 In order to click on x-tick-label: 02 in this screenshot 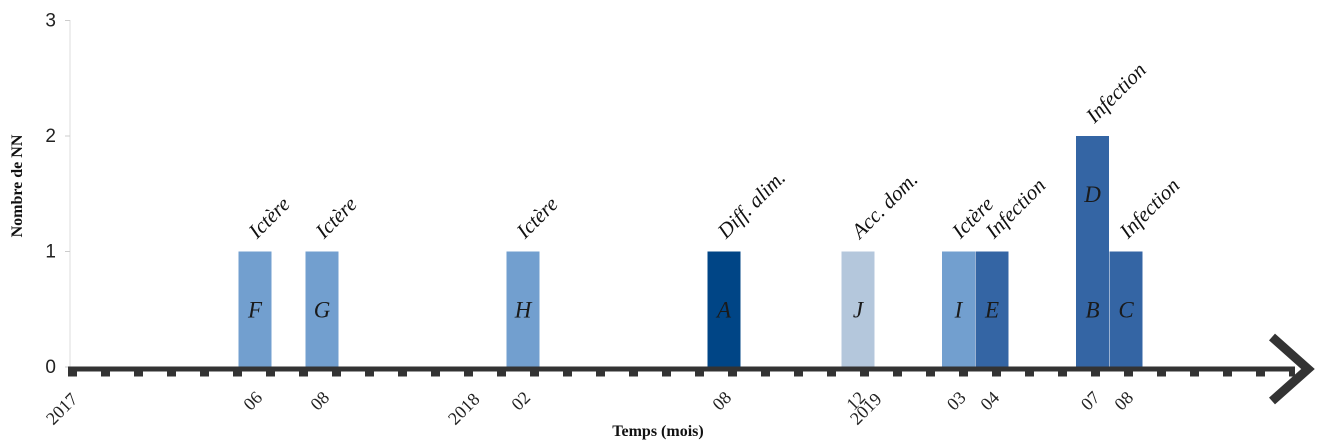, I will do `click(520, 400)`.